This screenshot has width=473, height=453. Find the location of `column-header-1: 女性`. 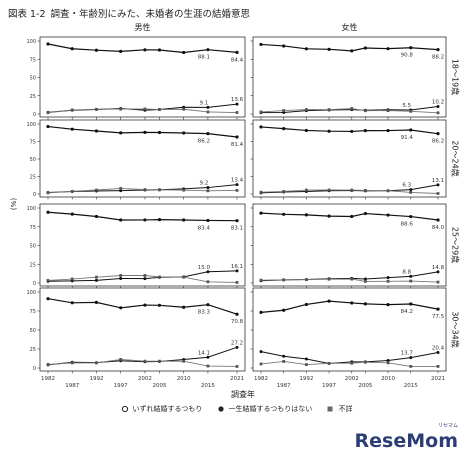

column-header-1: 女性 is located at coordinates (350, 27).